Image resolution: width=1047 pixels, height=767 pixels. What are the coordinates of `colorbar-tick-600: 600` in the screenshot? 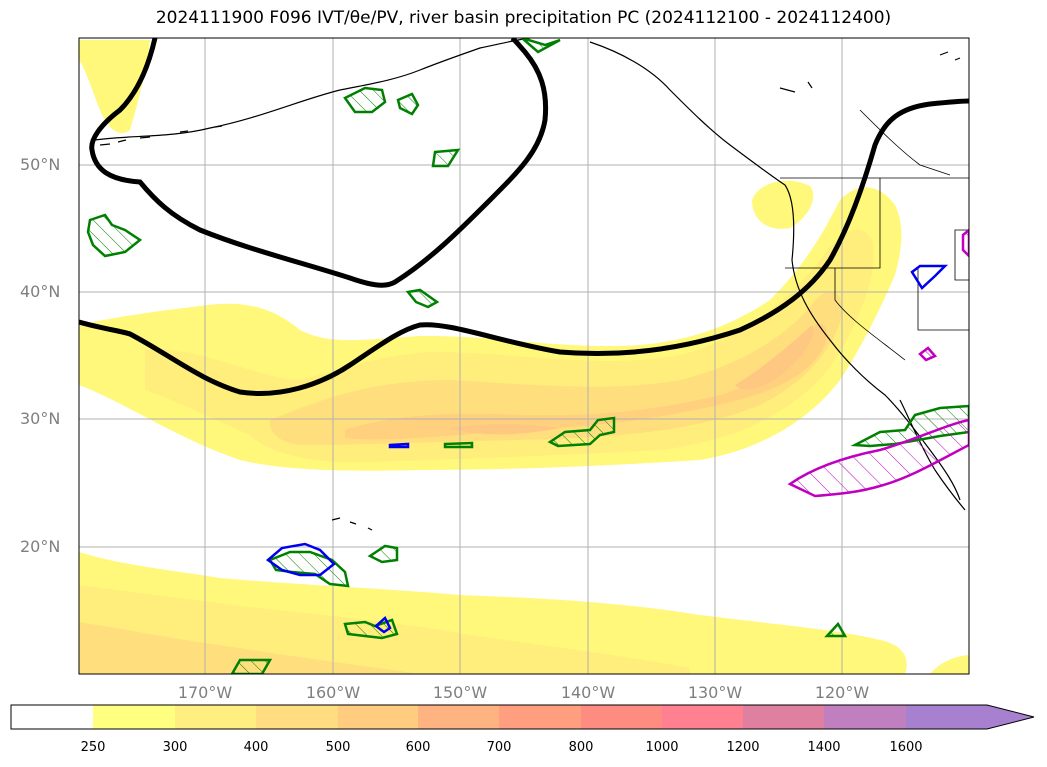 It's located at (418, 747).